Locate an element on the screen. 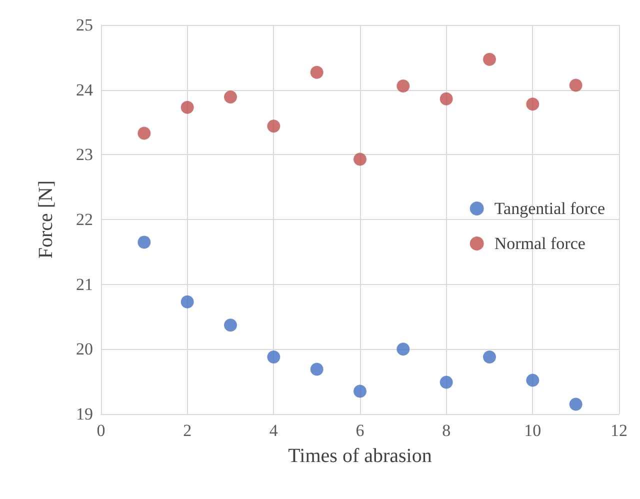 Image resolution: width=640 pixels, height=499 pixels. y-tick-label: 22 is located at coordinates (84, 219).